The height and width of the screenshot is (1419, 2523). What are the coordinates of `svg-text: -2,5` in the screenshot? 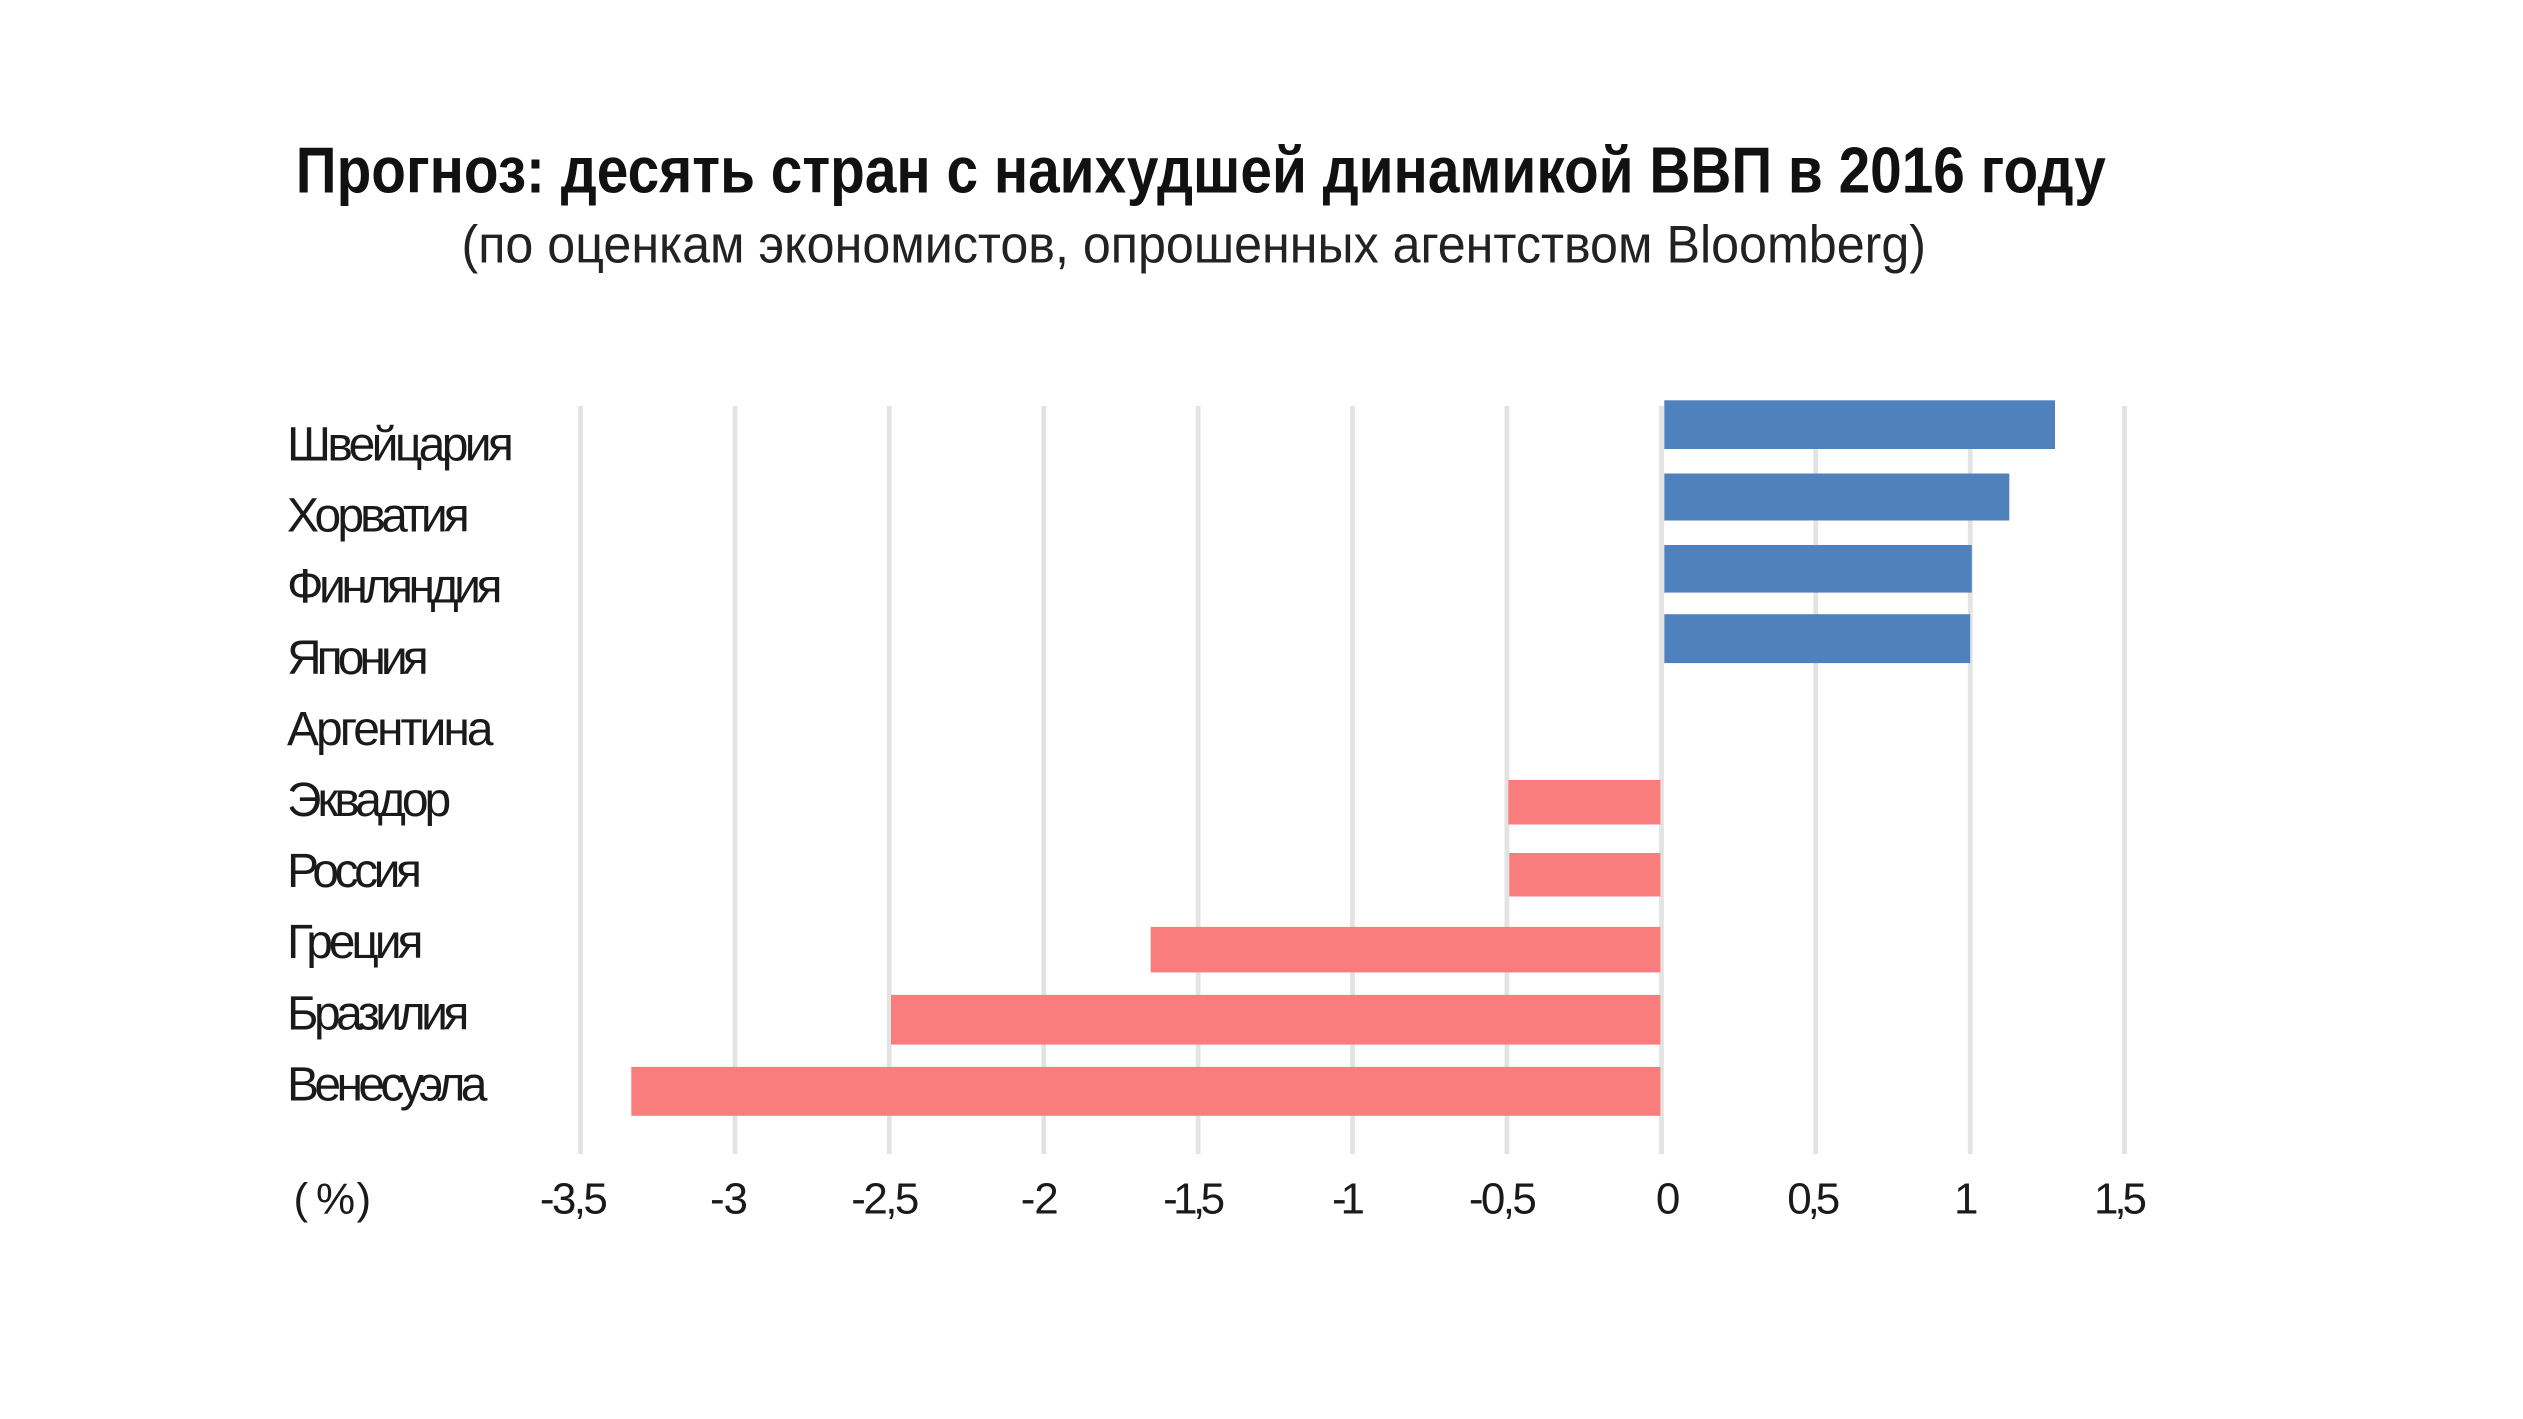 It's located at (885, 1199).